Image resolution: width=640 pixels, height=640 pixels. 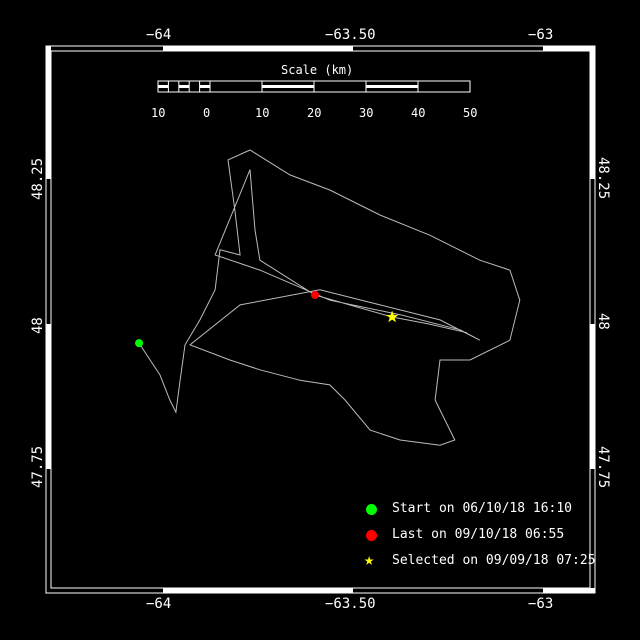 What do you see at coordinates (369, 560) in the screenshot?
I see `yellow-star-icon: ★` at bounding box center [369, 560].